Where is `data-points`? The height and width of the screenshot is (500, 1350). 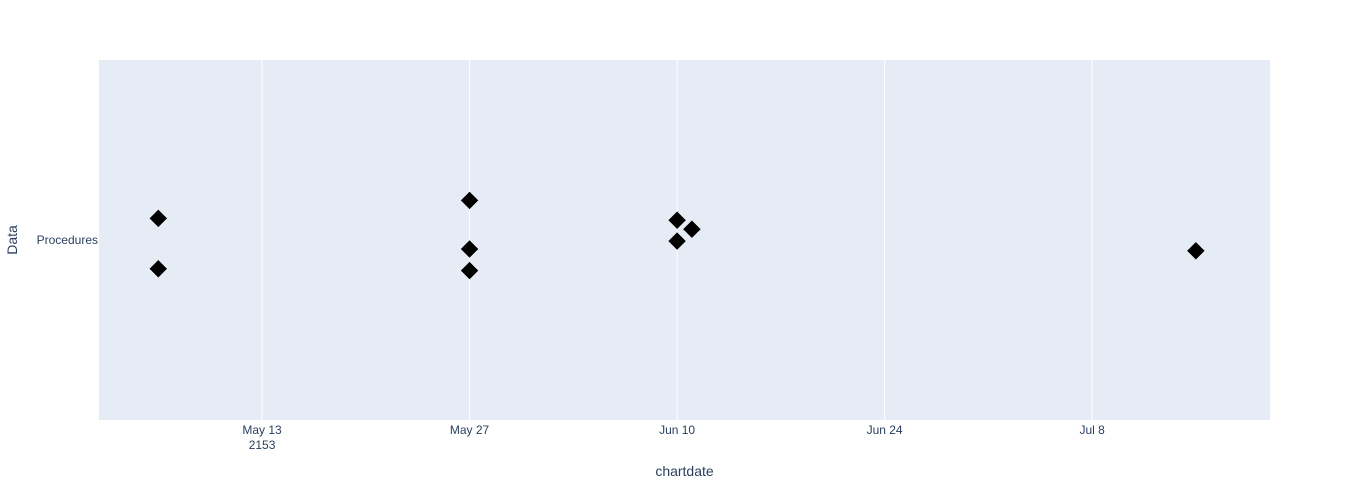
data-points is located at coordinates (677, 235).